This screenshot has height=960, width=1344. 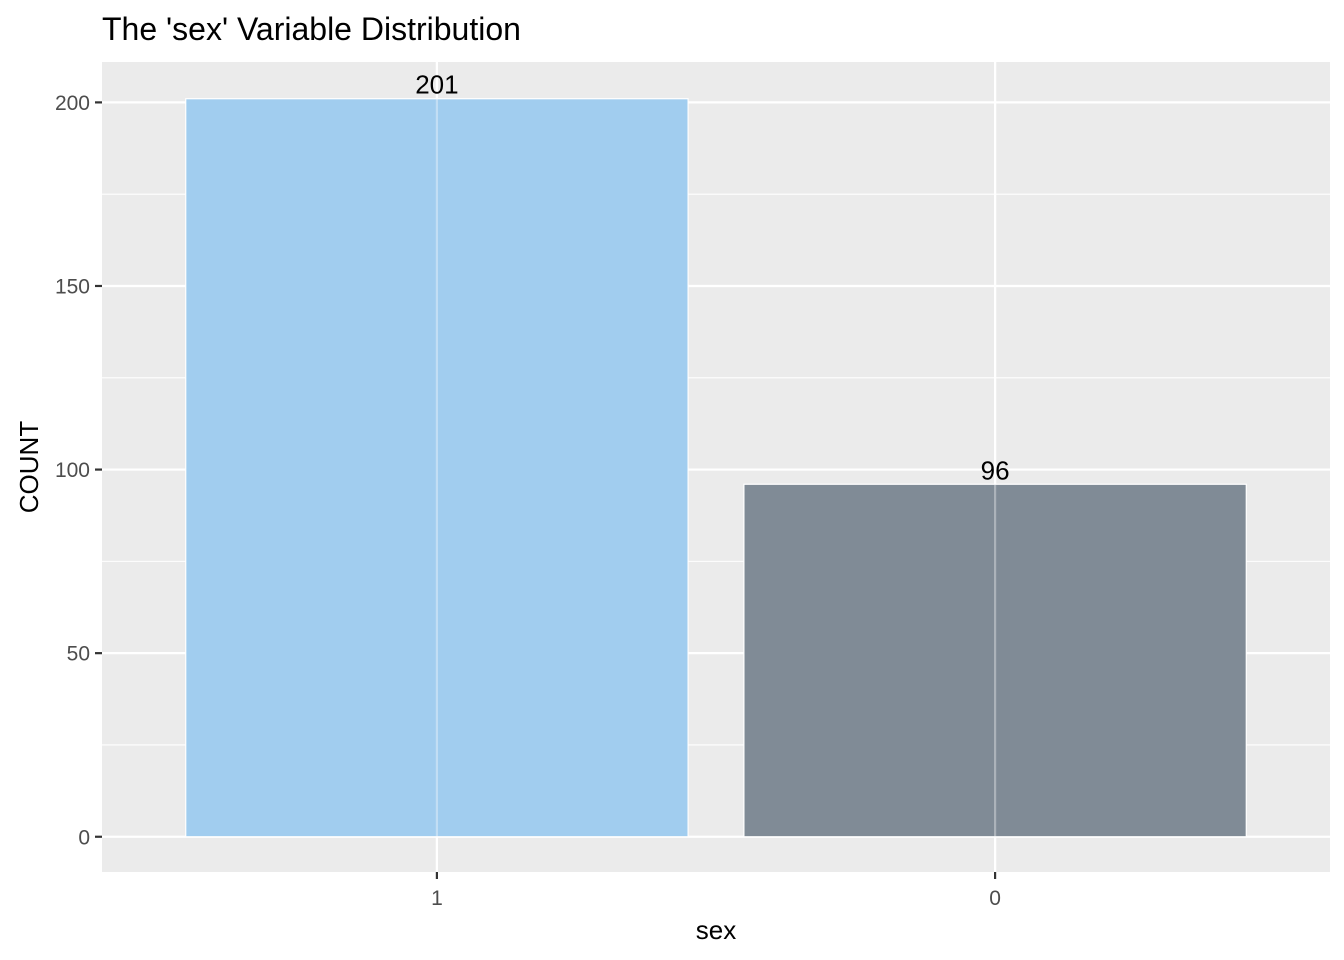 I want to click on x-axis-title: sex, so click(x=716, y=930).